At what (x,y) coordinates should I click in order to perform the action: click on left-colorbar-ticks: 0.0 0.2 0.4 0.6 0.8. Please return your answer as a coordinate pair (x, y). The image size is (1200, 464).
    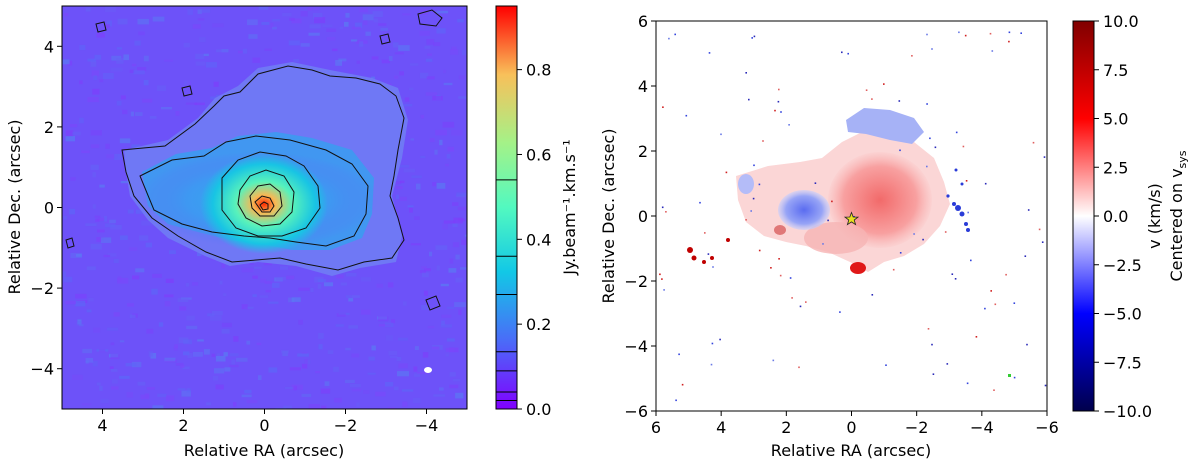
    Looking at the image, I should click on (534, 240).